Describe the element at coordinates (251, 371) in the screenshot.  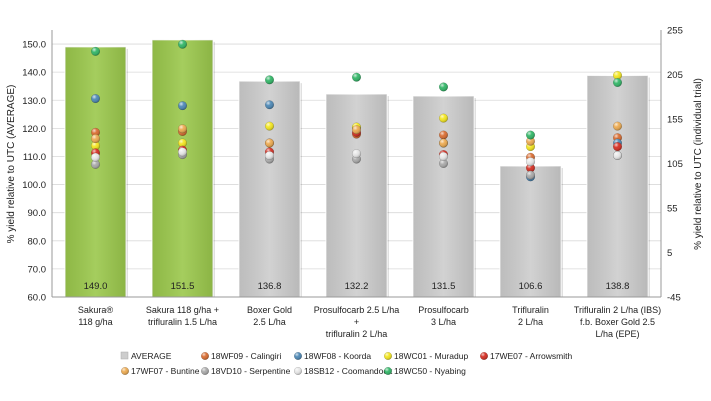
I see `legend-label: 18VD10 - Serpentine` at that location.